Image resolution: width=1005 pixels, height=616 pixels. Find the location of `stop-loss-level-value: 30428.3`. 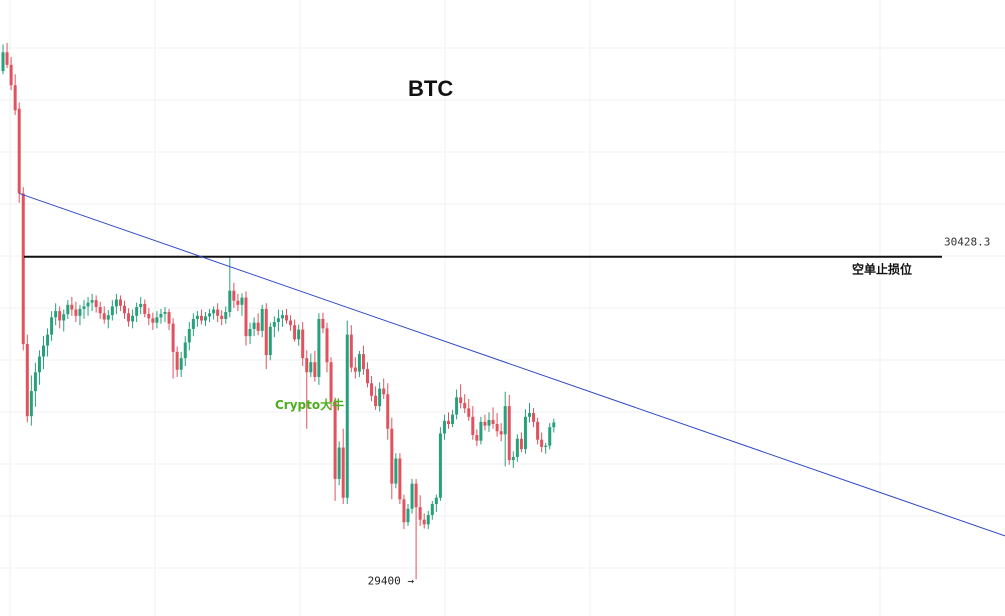

stop-loss-level-value: 30428.3 is located at coordinates (967, 242).